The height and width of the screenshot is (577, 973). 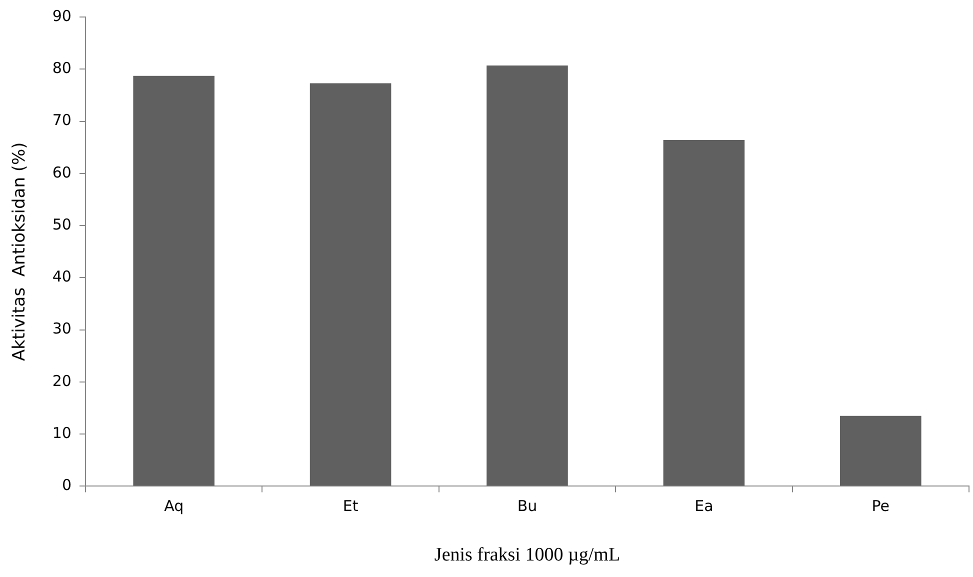 I want to click on y-tick-label: 30, so click(x=62, y=329).